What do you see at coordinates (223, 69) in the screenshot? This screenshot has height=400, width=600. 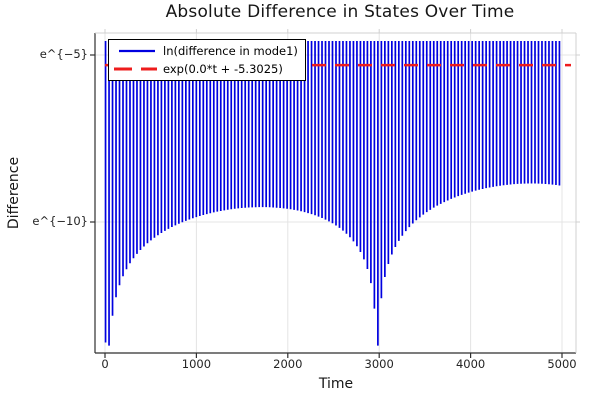 I see `legend-label-expfit: exp(0.0*t + -5.3025)` at bounding box center [223, 69].